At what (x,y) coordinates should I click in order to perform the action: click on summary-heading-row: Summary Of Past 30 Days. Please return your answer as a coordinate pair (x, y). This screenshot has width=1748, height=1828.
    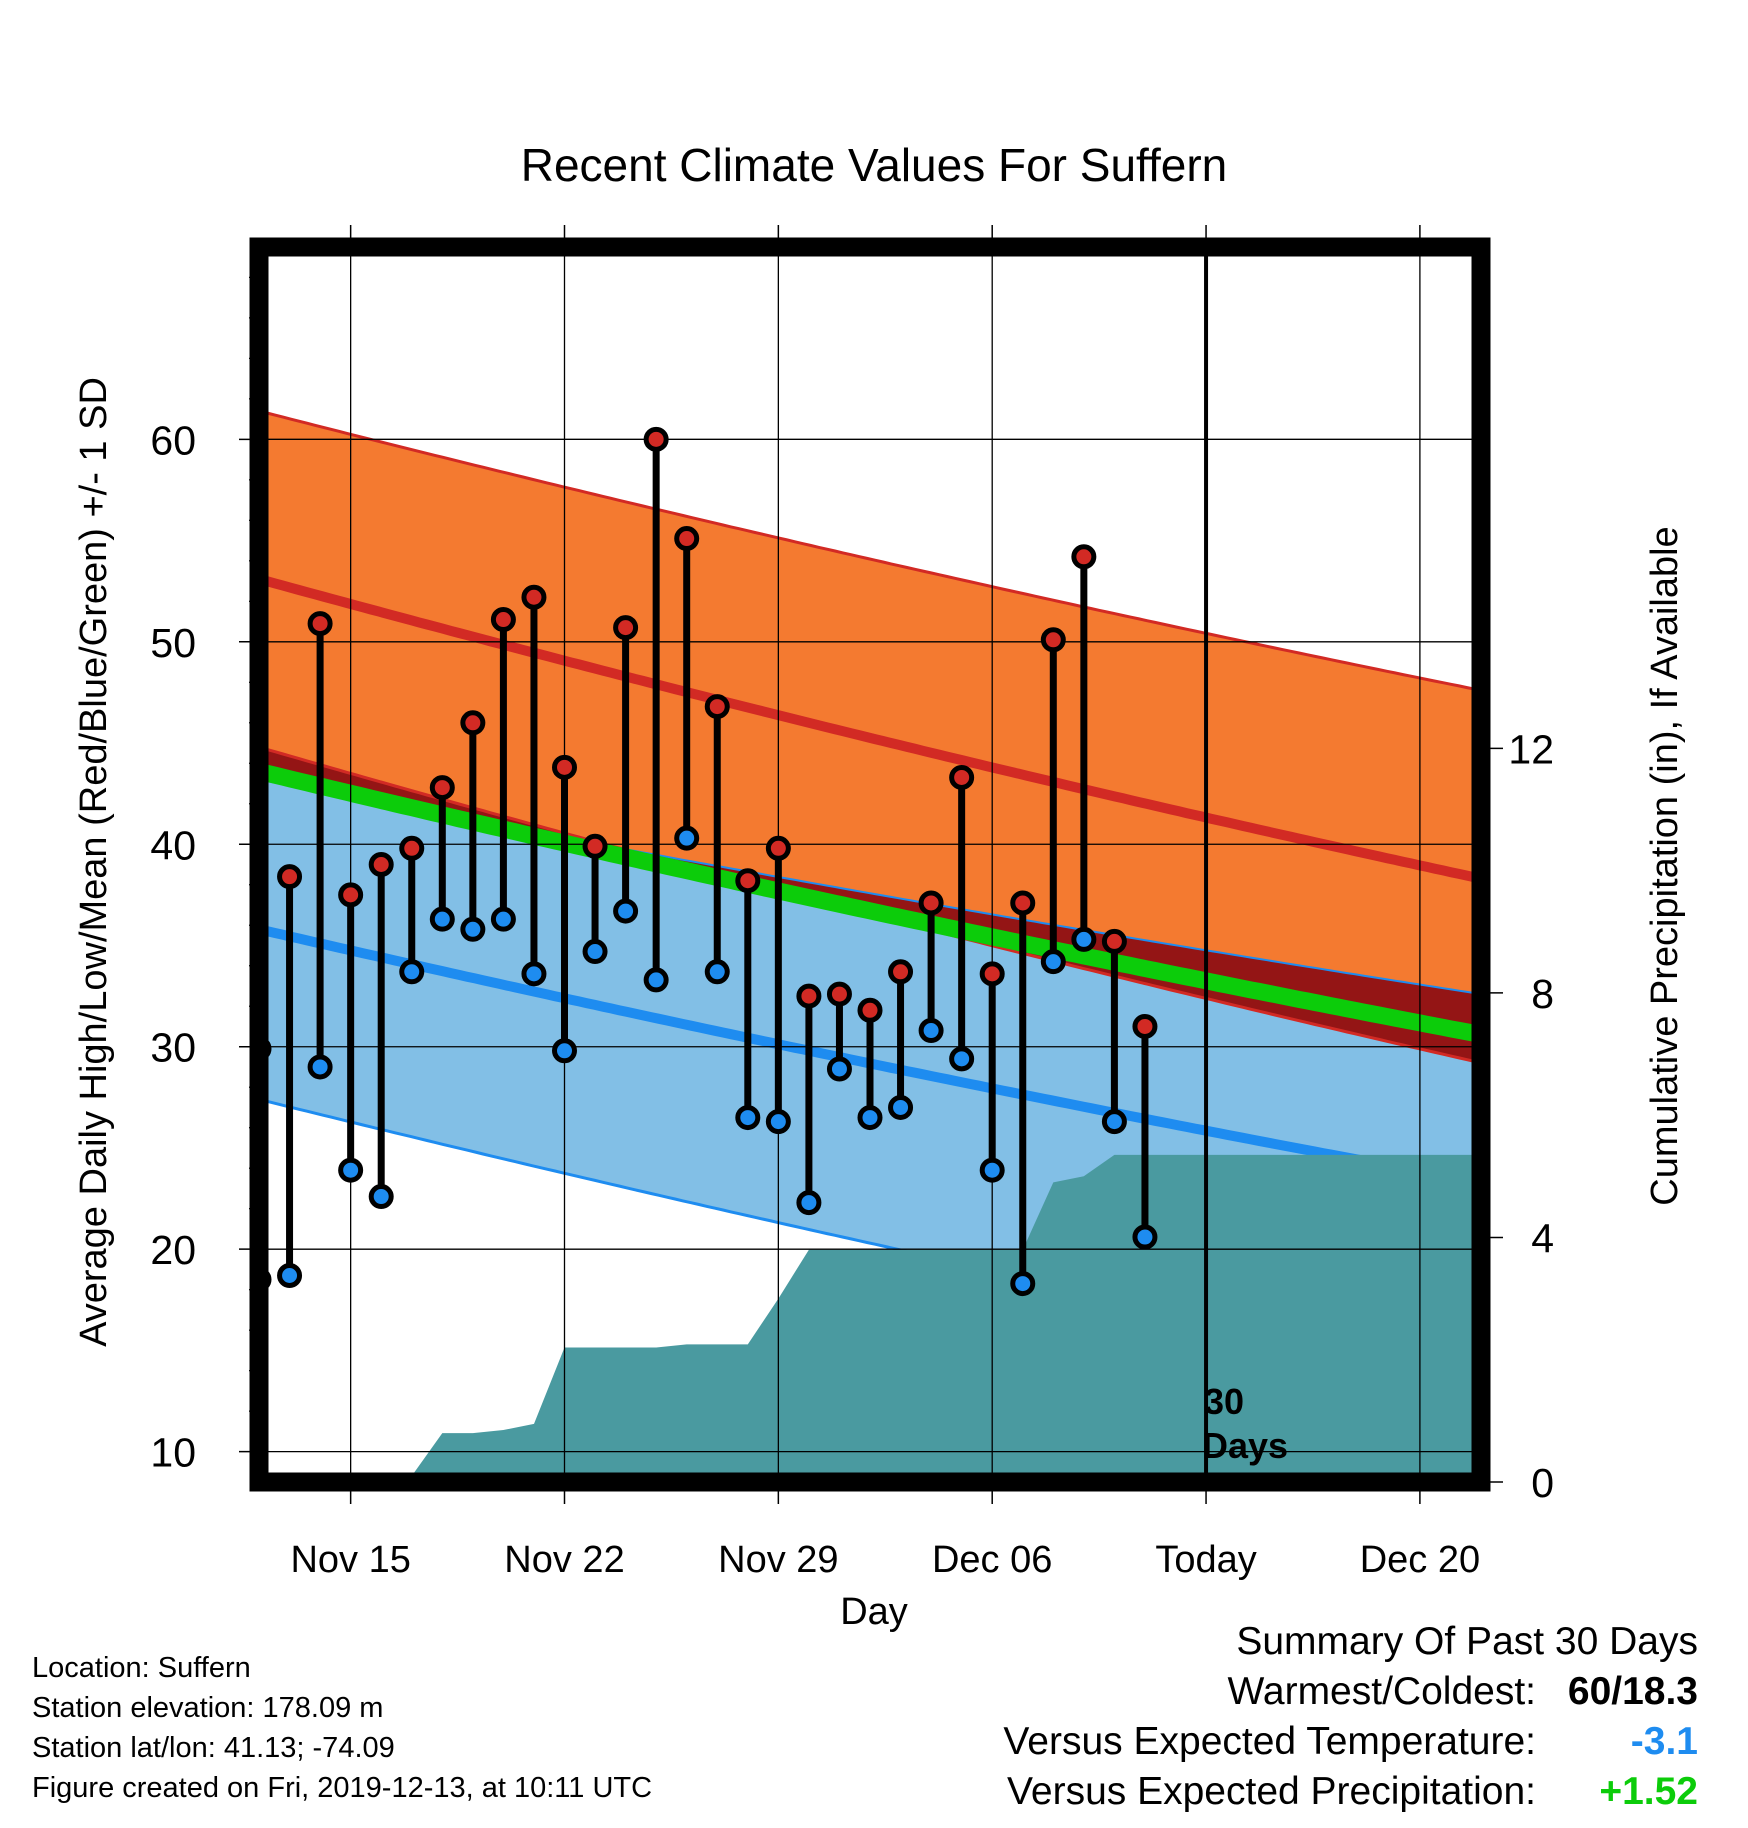
    Looking at the image, I should click on (1350, 1645).